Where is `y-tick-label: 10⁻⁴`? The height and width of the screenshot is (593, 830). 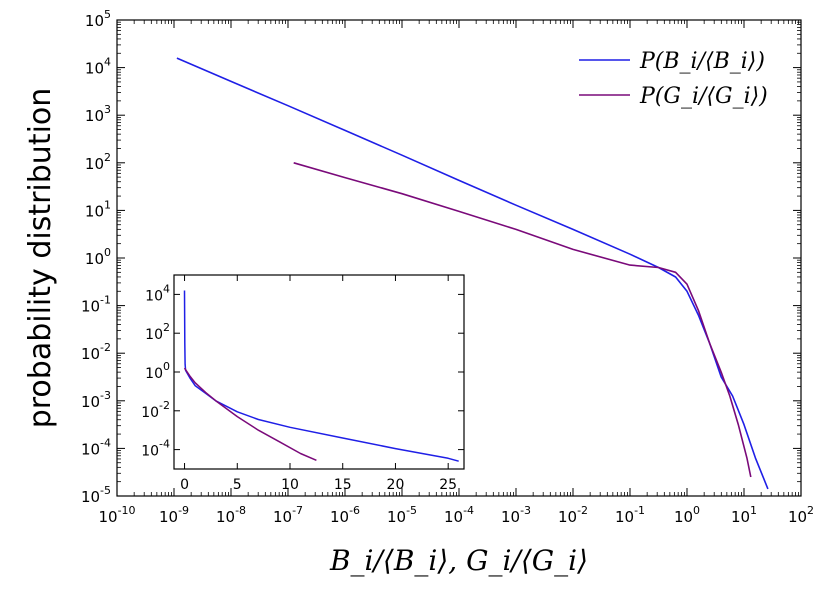
y-tick-label: 10⁻⁴ is located at coordinates (96, 447).